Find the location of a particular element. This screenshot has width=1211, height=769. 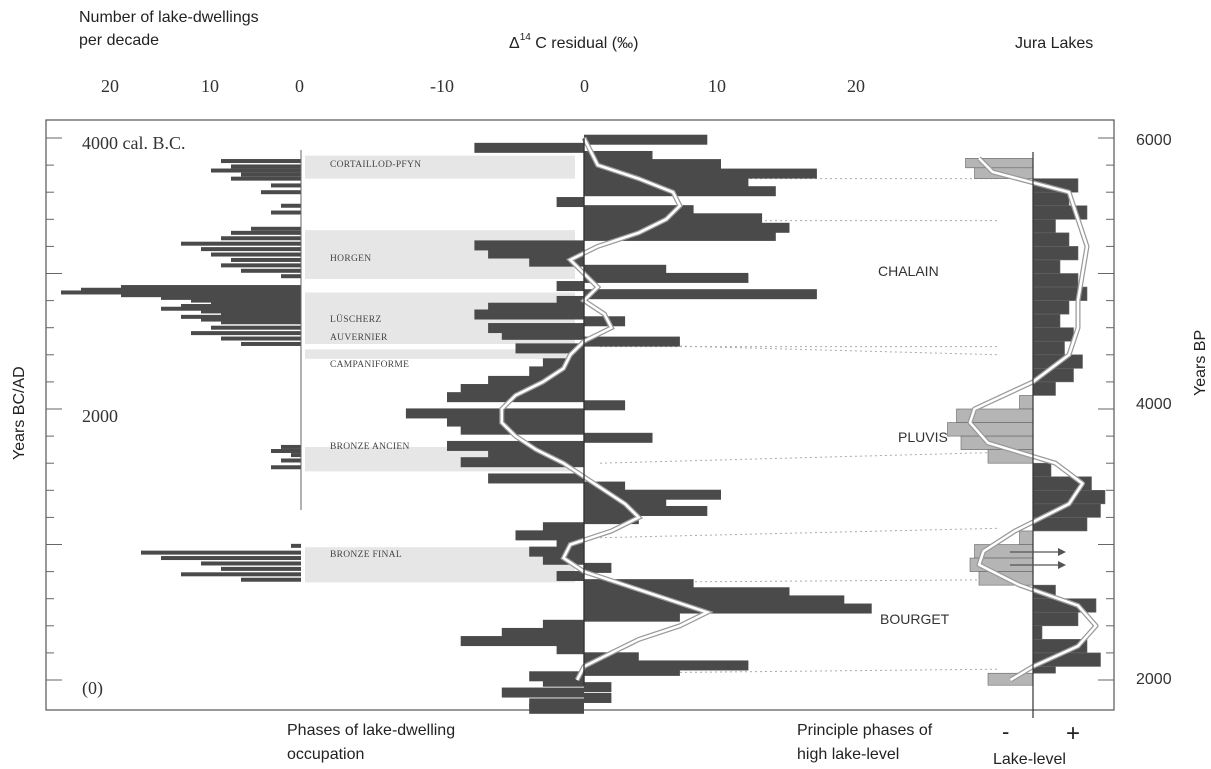

residual-tick-labels: -10 0 10 20 is located at coordinates (647, 86).